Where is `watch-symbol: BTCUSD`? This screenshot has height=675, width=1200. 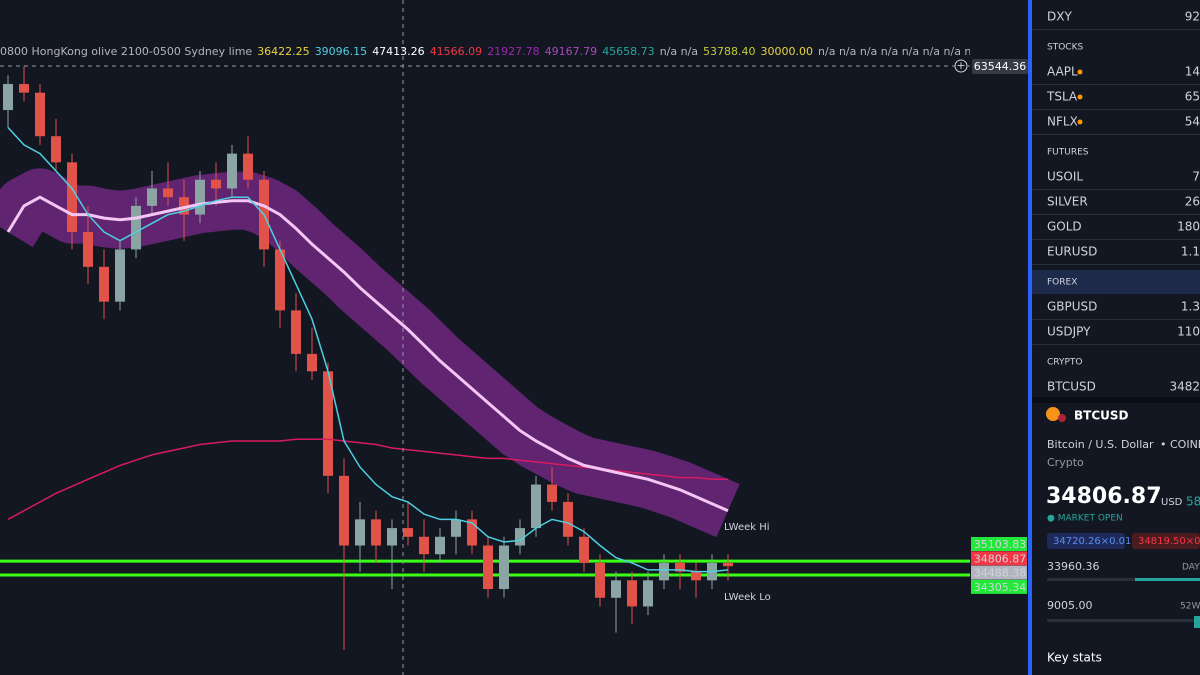
watch-symbol: BTCUSD is located at coordinates (1071, 387).